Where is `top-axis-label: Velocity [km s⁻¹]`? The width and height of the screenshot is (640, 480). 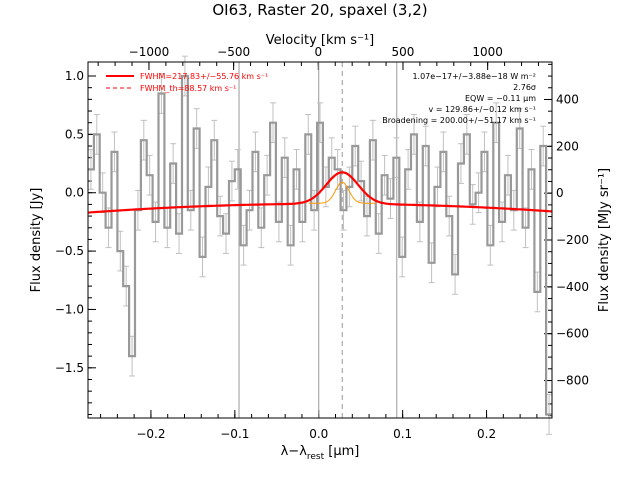 top-axis-label: Velocity [km s⁻¹] is located at coordinates (320, 40).